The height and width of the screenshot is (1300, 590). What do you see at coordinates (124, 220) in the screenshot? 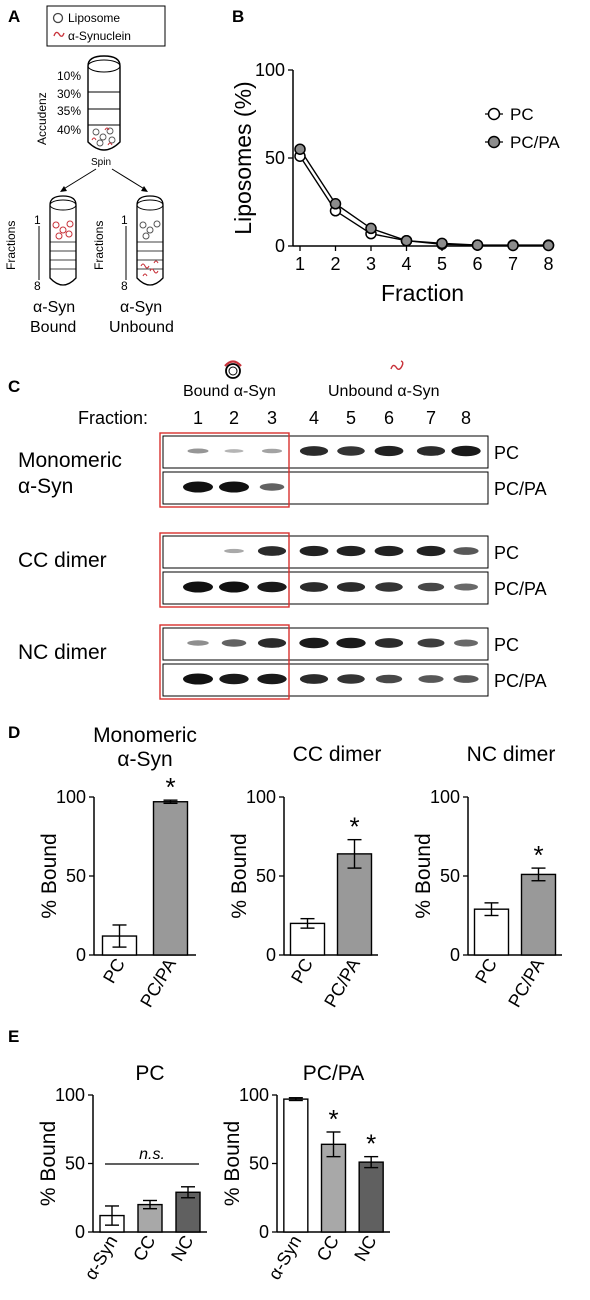
I see `unbound-fraction-top: 1` at bounding box center [124, 220].